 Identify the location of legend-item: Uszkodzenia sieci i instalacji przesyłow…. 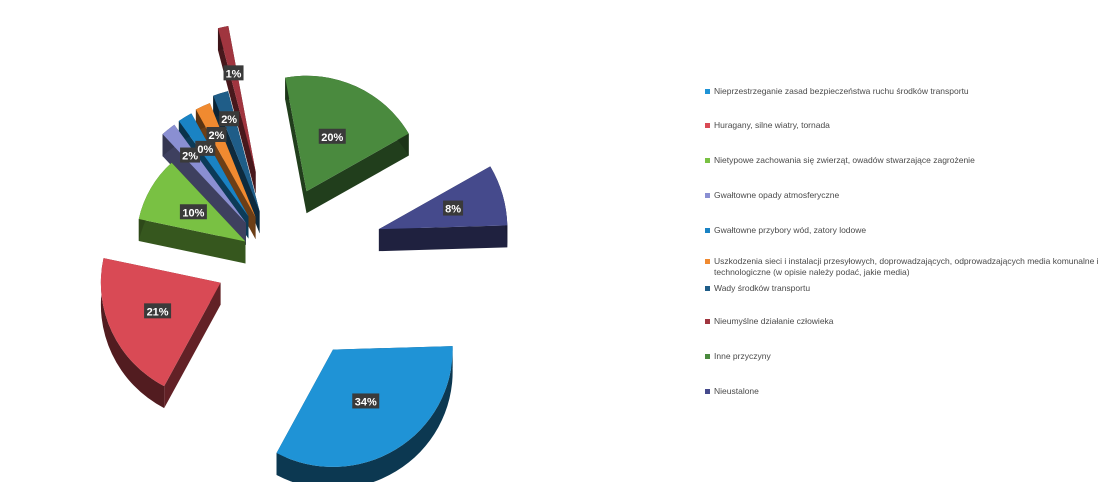
(906, 267).